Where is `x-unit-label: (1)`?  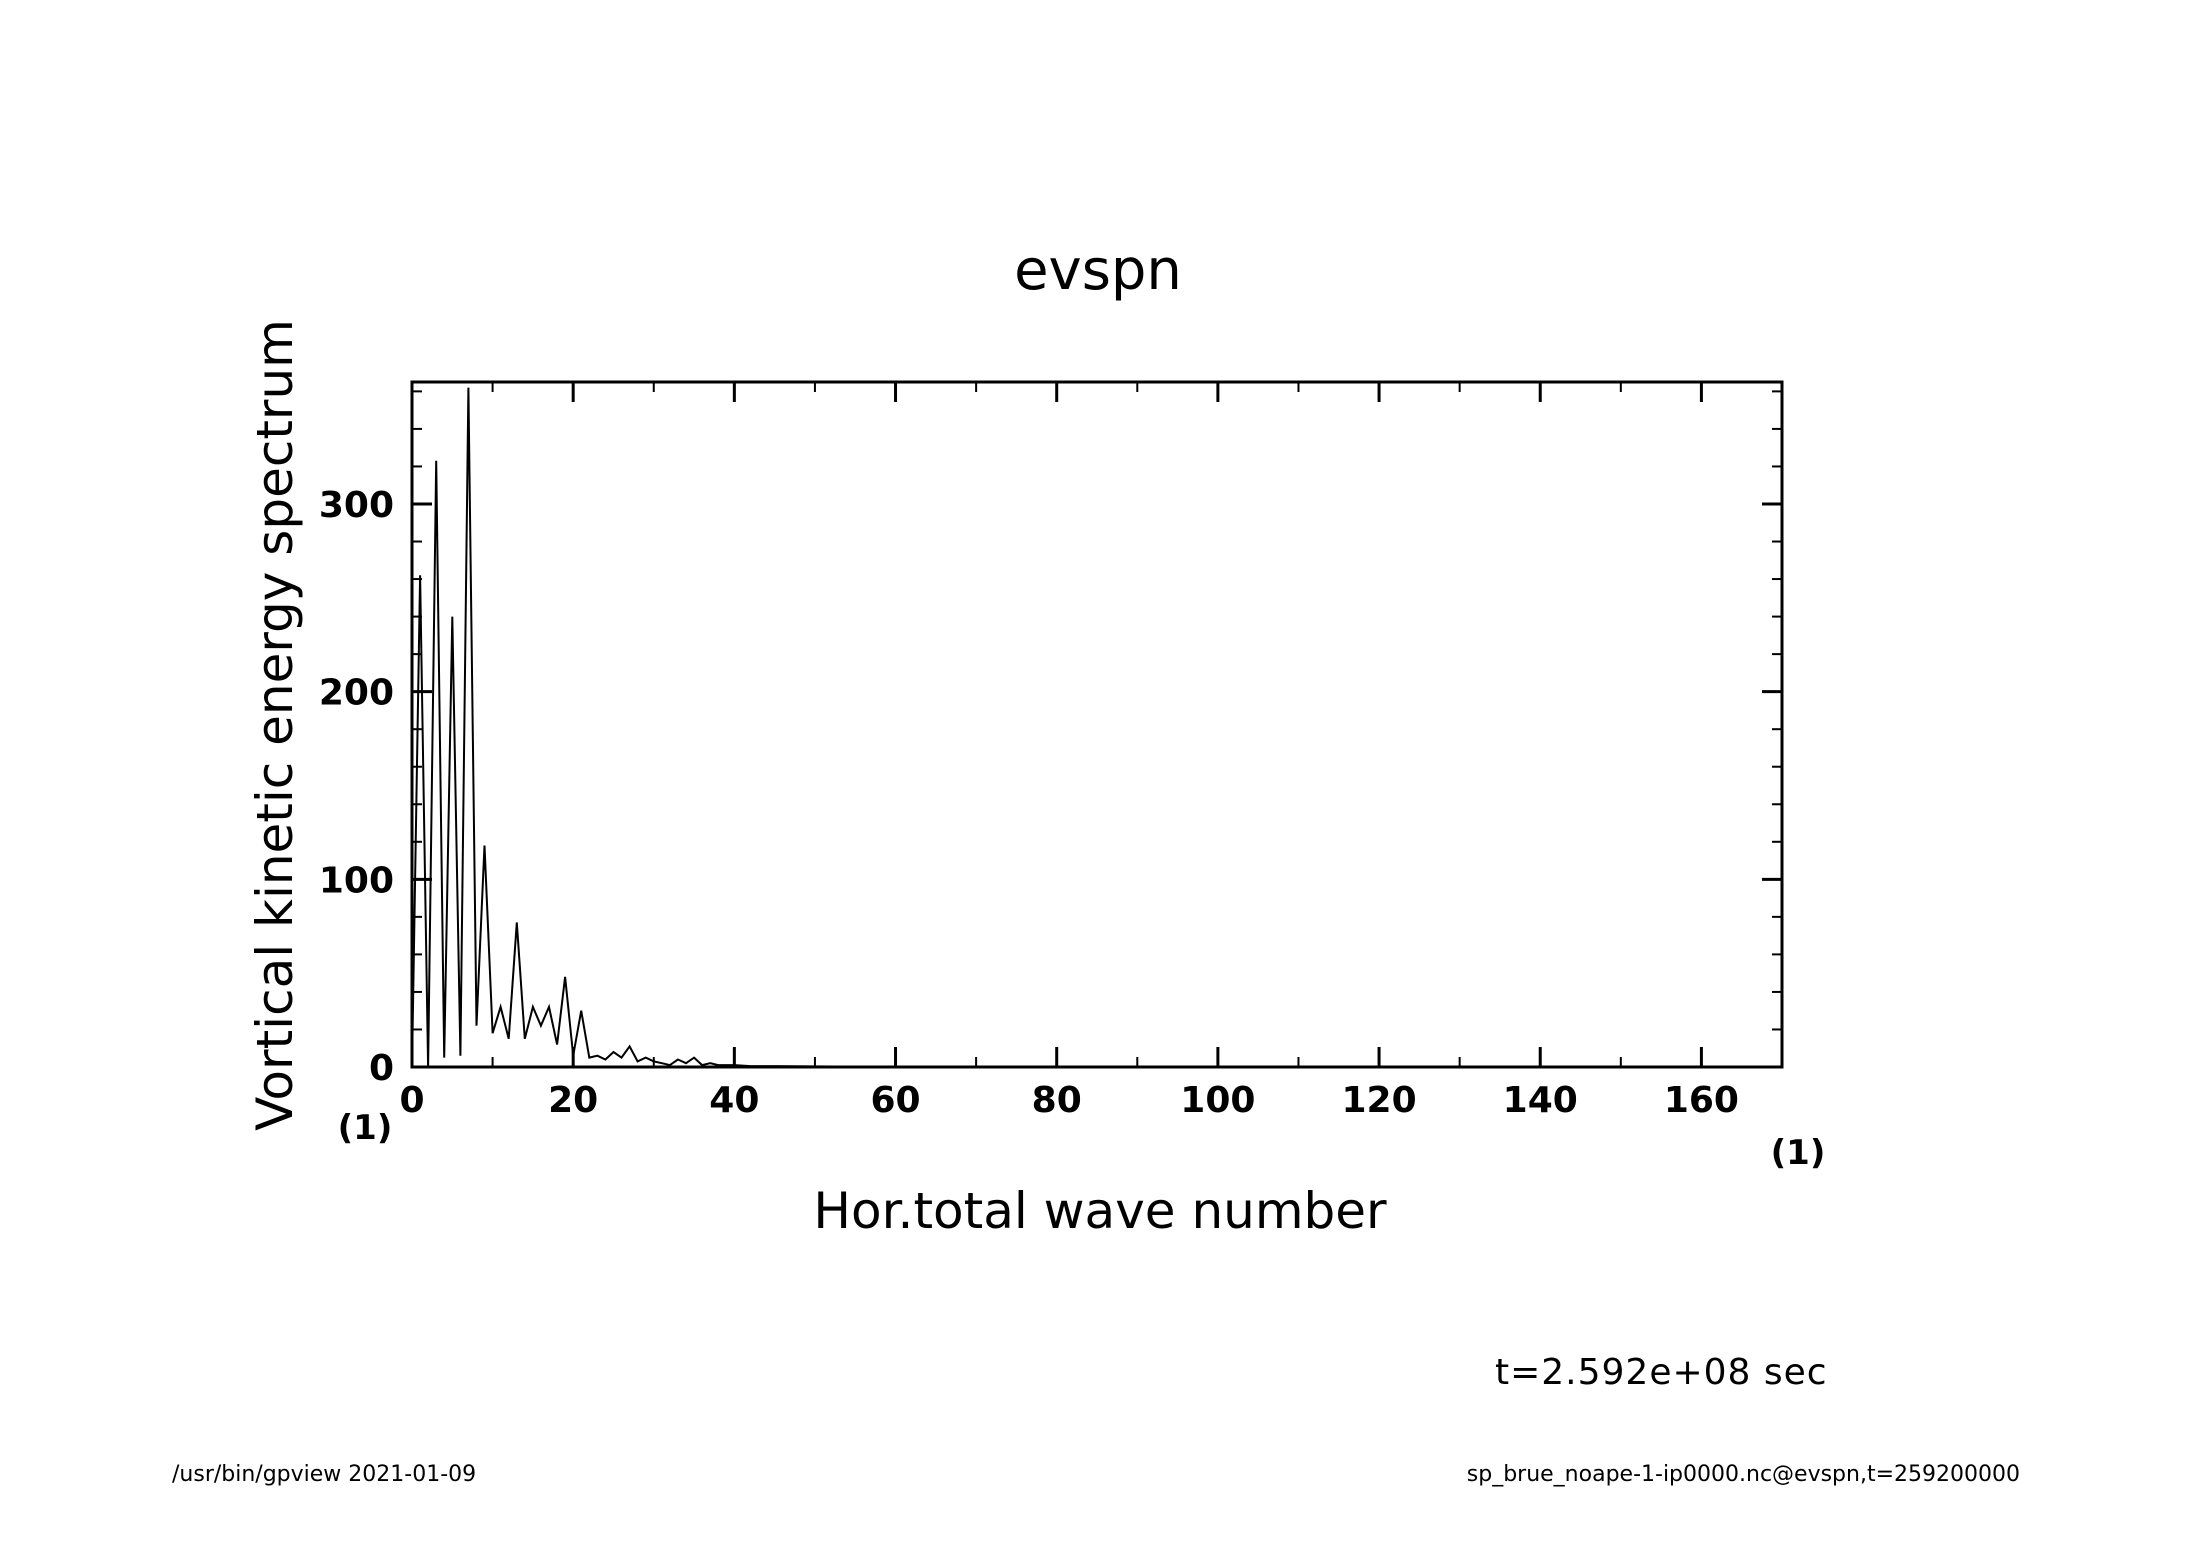
x-unit-label: (1) is located at coordinates (1798, 1153).